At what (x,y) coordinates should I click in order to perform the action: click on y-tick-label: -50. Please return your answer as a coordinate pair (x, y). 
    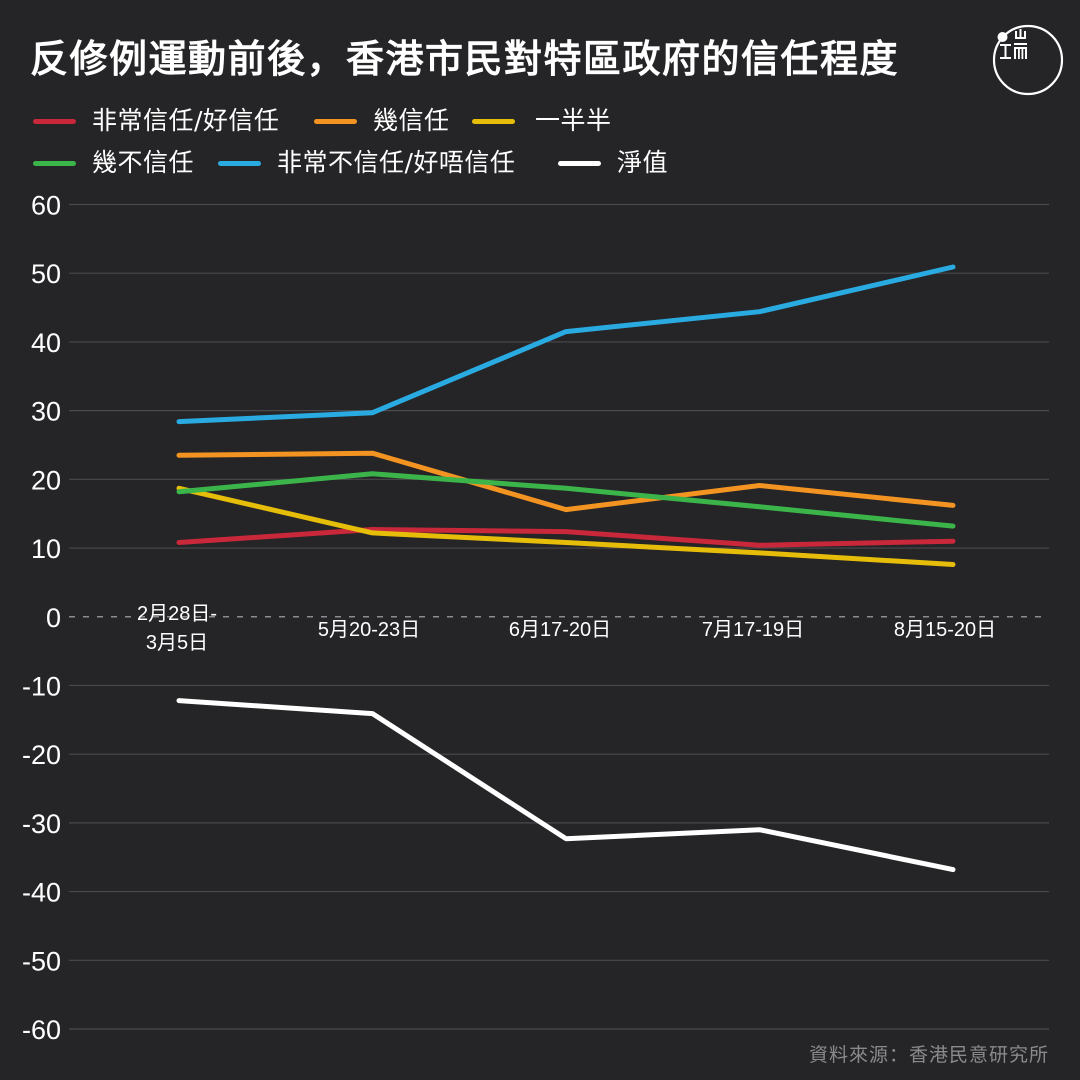
    Looking at the image, I should click on (41, 961).